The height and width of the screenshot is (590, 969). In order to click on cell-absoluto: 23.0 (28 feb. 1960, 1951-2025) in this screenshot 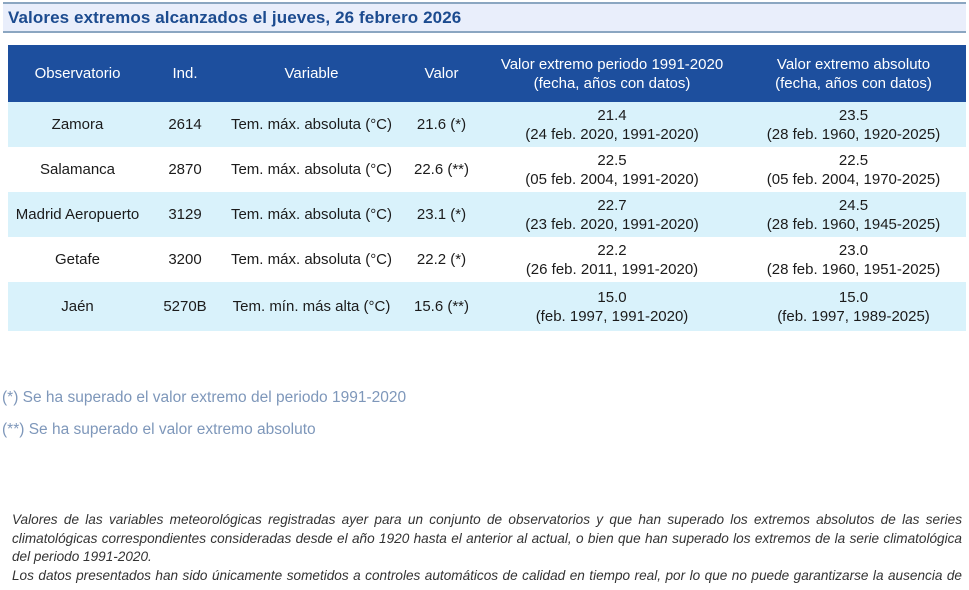, I will do `click(853, 259)`.